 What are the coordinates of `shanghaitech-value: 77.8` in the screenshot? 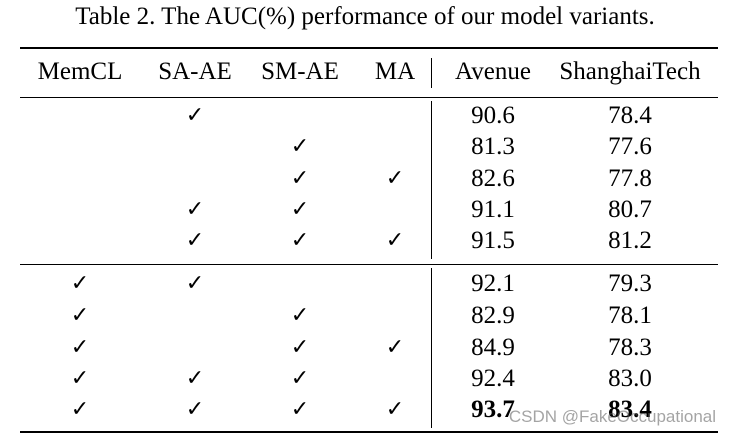 It's located at (630, 178).